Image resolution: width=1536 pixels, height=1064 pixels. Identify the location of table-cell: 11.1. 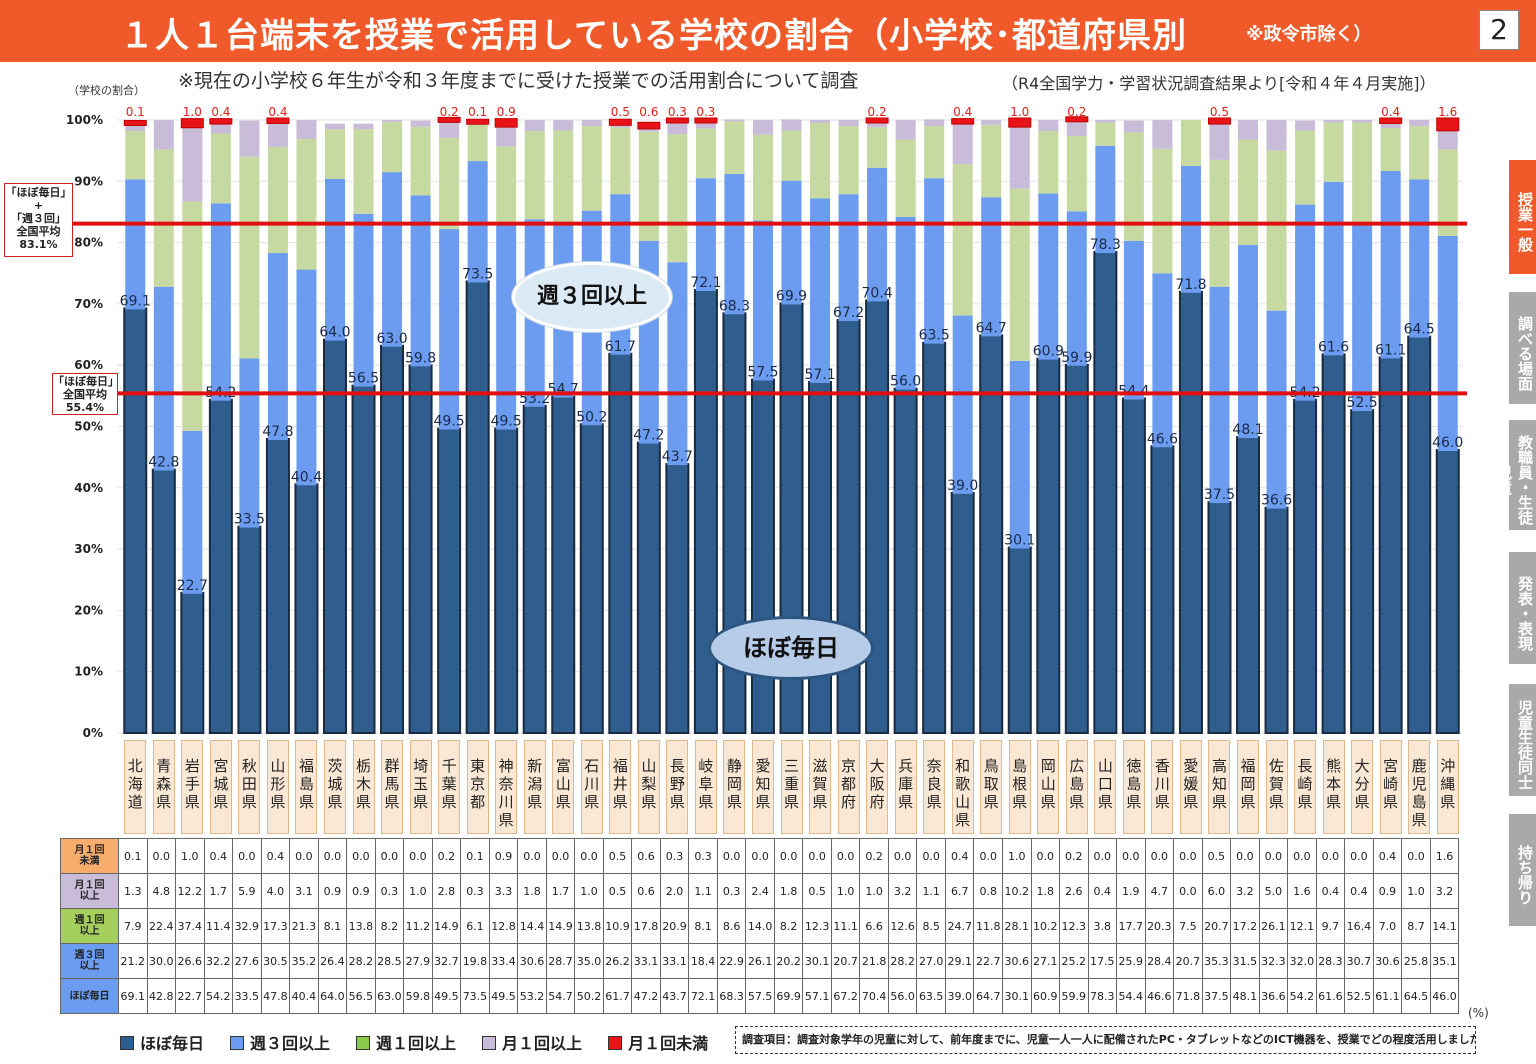
(845, 926).